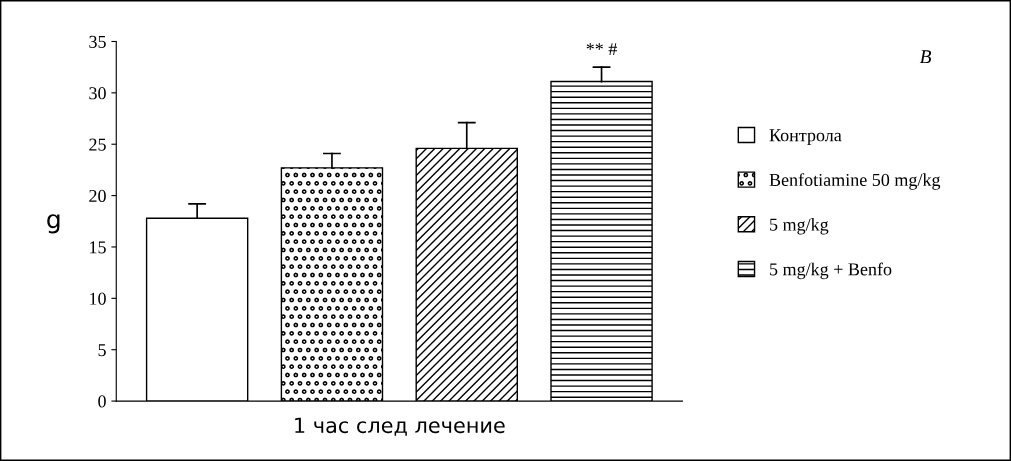 This screenshot has height=461, width=1011. What do you see at coordinates (98, 247) in the screenshot?
I see `y-tick-label: 15` at bounding box center [98, 247].